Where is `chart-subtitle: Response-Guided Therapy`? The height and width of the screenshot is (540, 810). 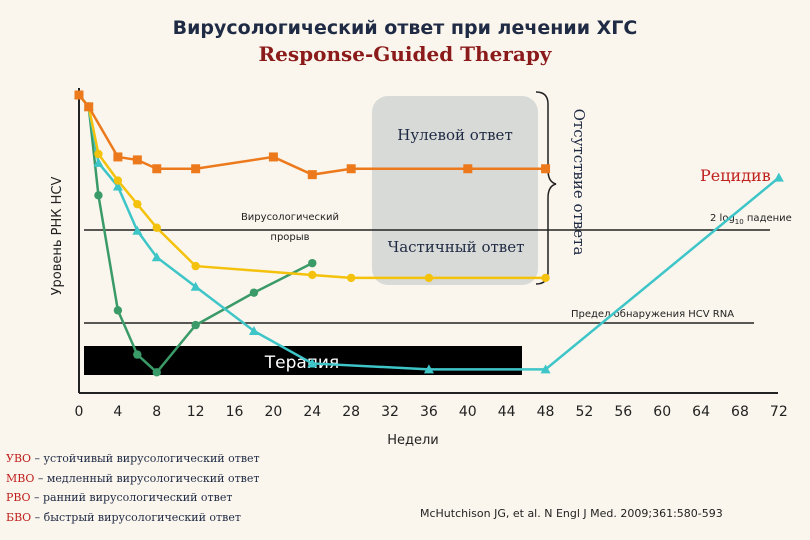
chart-subtitle: Response-Guided Therapy is located at coordinates (406, 54).